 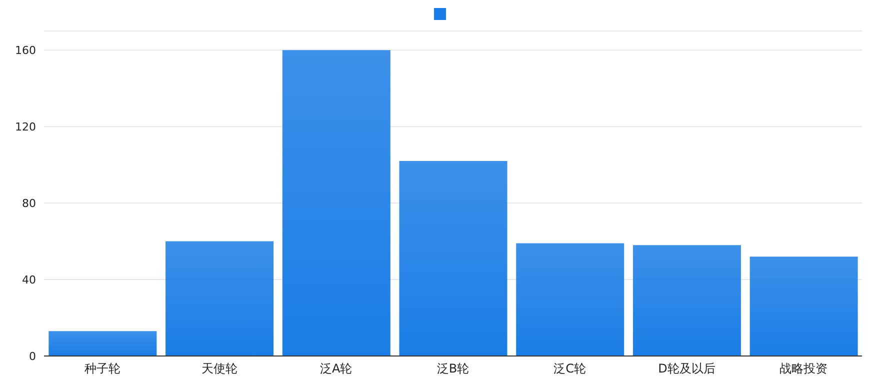 I want to click on x-tick-label: 种子轮, so click(x=102, y=369).